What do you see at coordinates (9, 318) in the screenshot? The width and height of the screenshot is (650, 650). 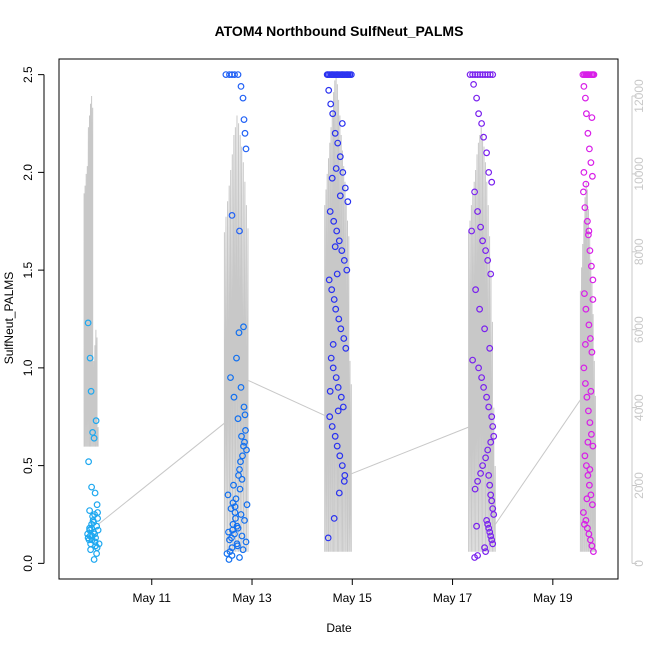 I see `y-axis-label: SulfNeut_PALMS` at bounding box center [9, 318].